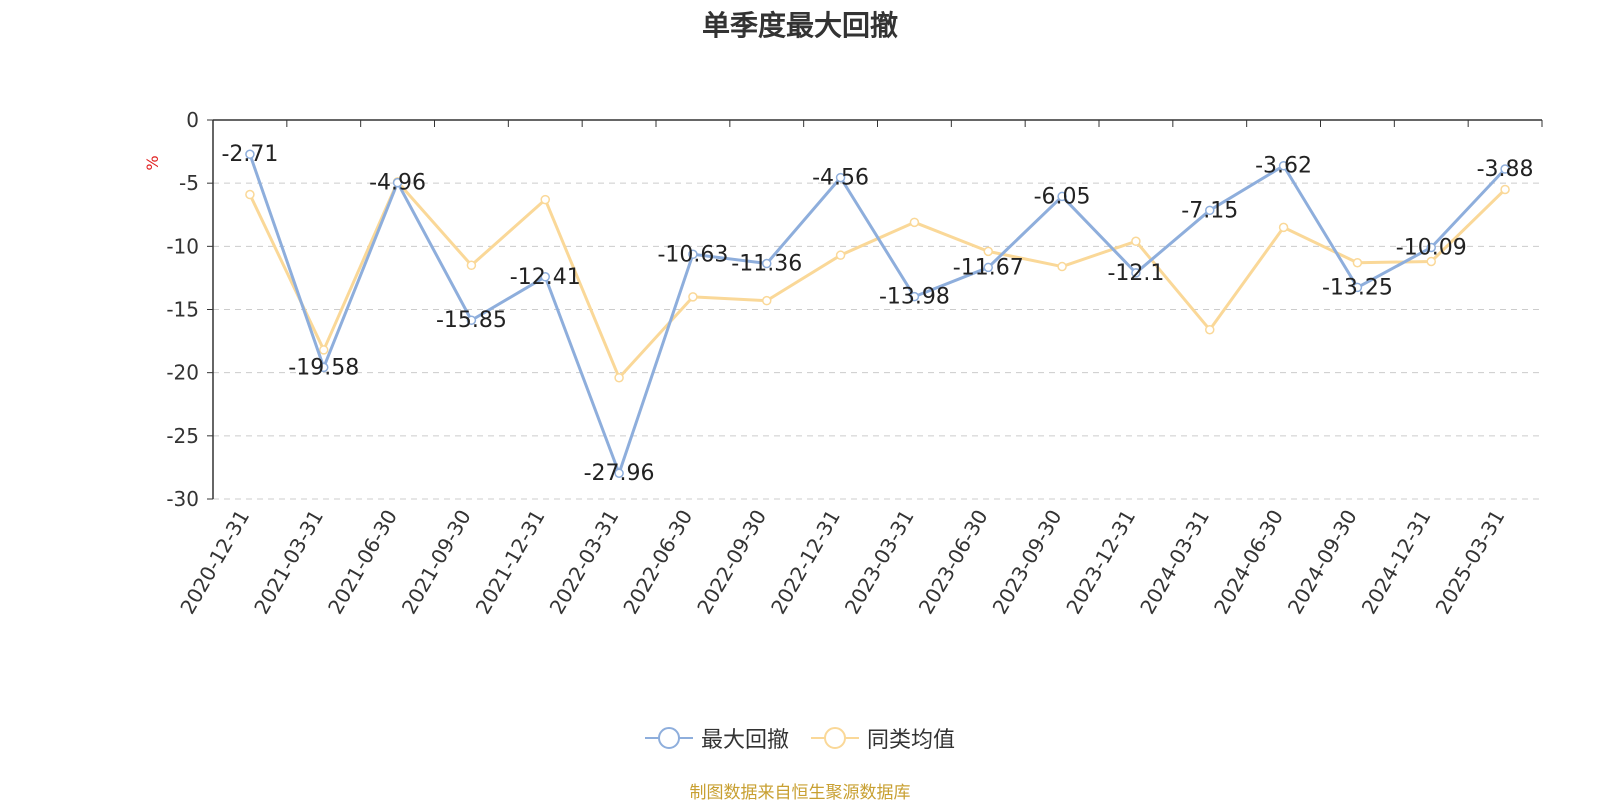 The image size is (1600, 803). What do you see at coordinates (657, 562) in the screenshot?
I see `x-tick-label: 2022-06-30` at bounding box center [657, 562].